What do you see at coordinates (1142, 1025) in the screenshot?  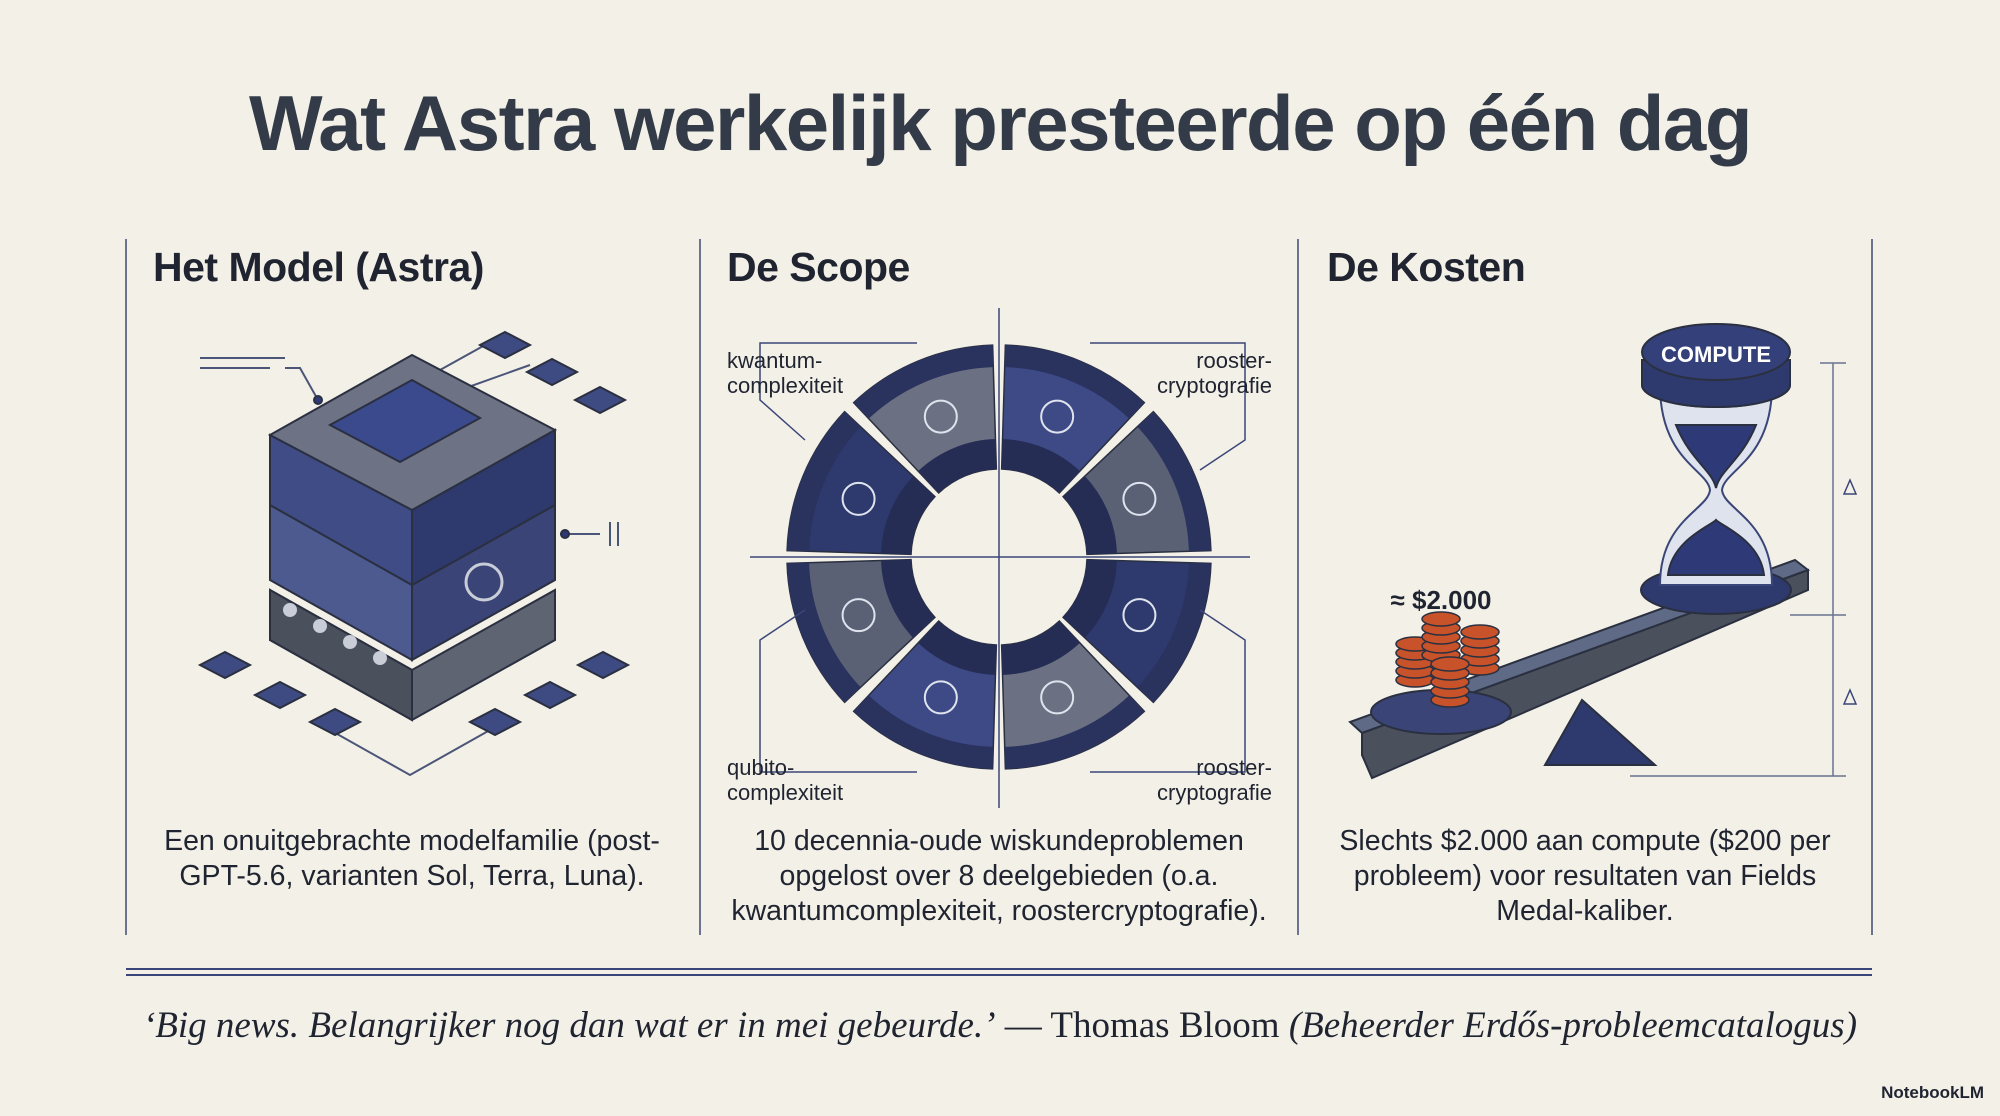 I see `quote-author: — Thomas Bloom` at bounding box center [1142, 1025].